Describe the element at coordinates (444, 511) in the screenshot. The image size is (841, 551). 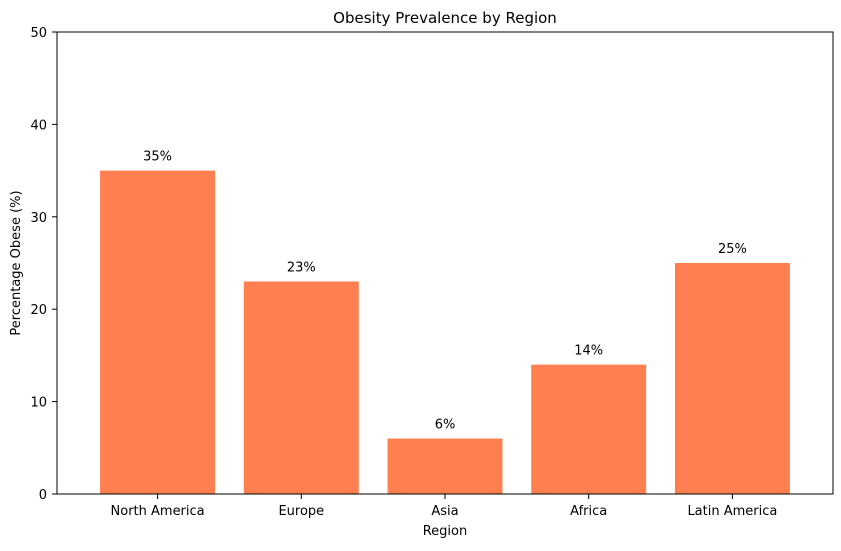
I see `x-tick-label: Asia` at that location.